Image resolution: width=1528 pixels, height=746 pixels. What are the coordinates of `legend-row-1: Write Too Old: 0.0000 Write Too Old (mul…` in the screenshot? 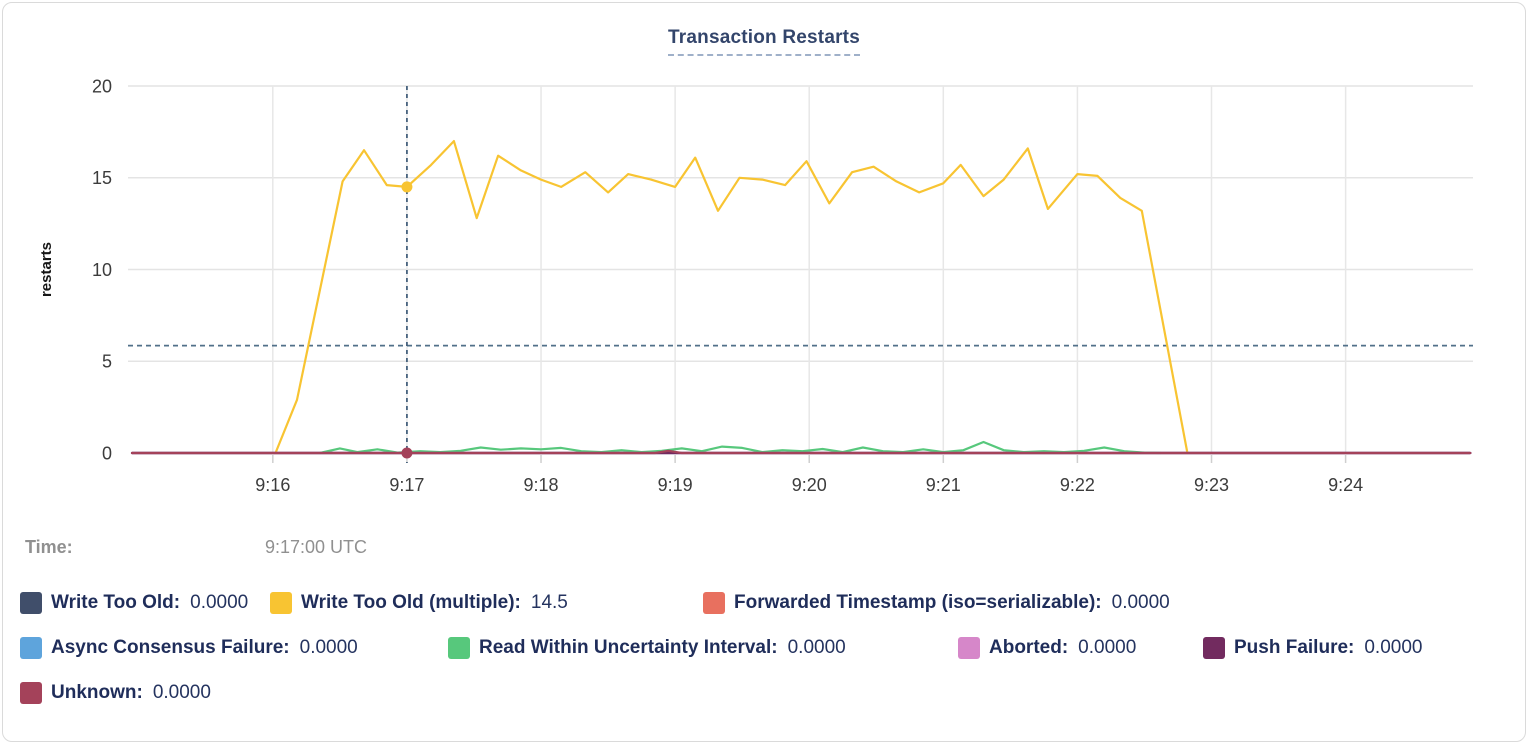 It's located at (772, 603).